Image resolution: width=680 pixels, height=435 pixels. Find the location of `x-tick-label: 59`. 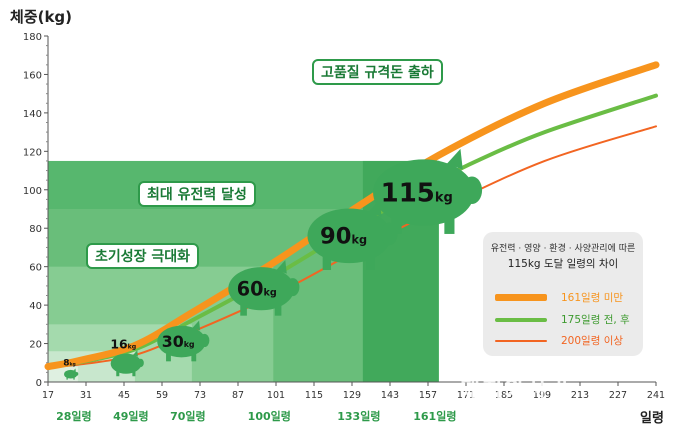

x-tick-label: 59 is located at coordinates (162, 395).